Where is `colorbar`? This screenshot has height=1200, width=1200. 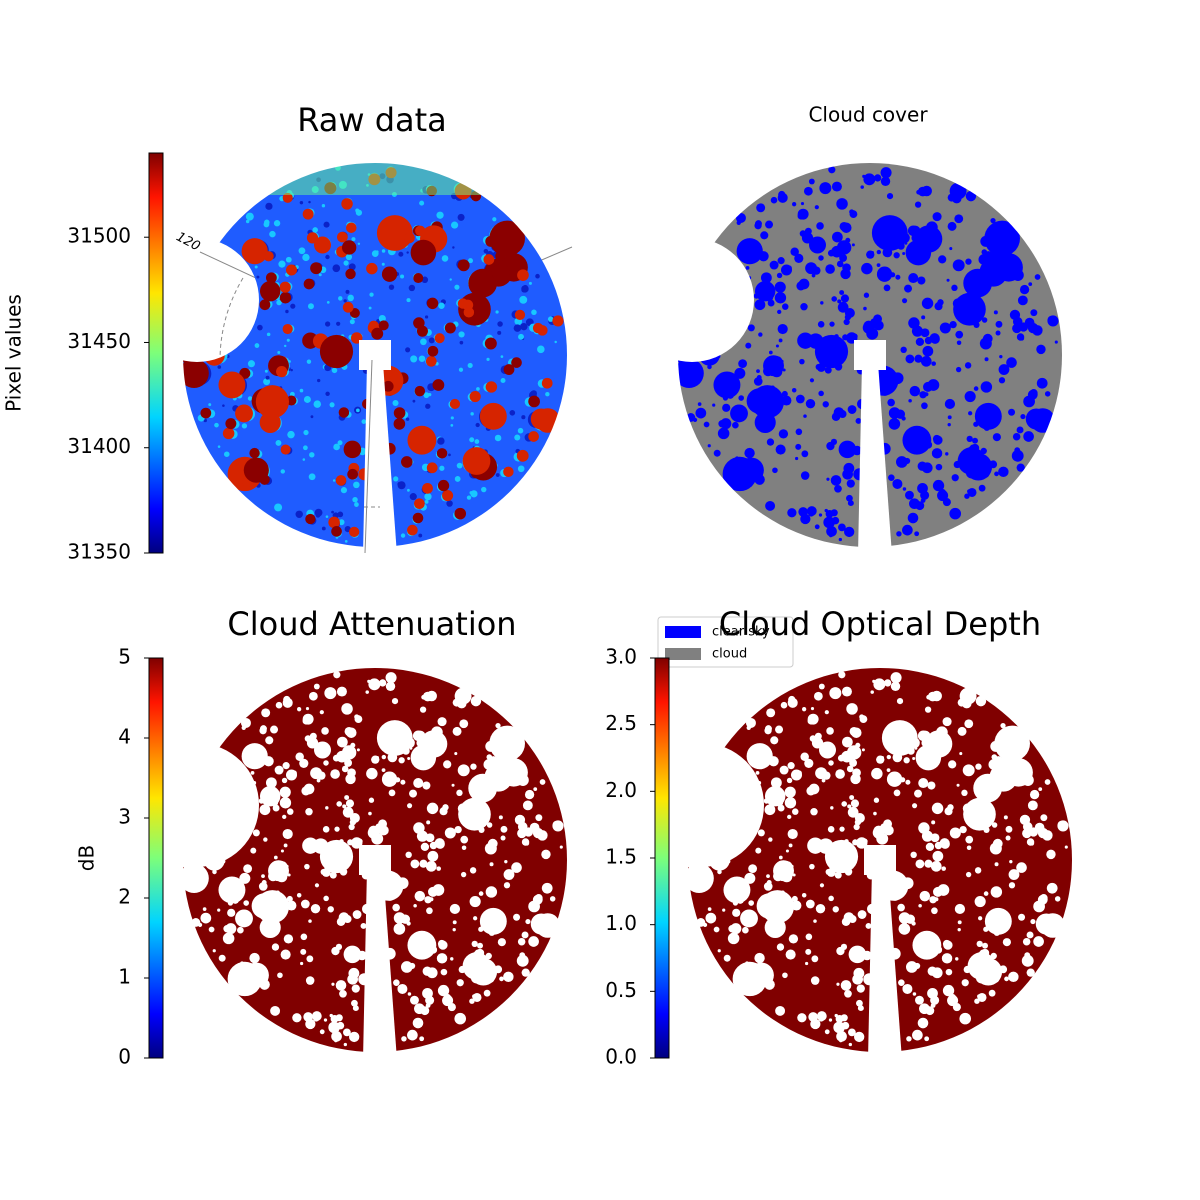
colorbar is located at coordinates (662, 858).